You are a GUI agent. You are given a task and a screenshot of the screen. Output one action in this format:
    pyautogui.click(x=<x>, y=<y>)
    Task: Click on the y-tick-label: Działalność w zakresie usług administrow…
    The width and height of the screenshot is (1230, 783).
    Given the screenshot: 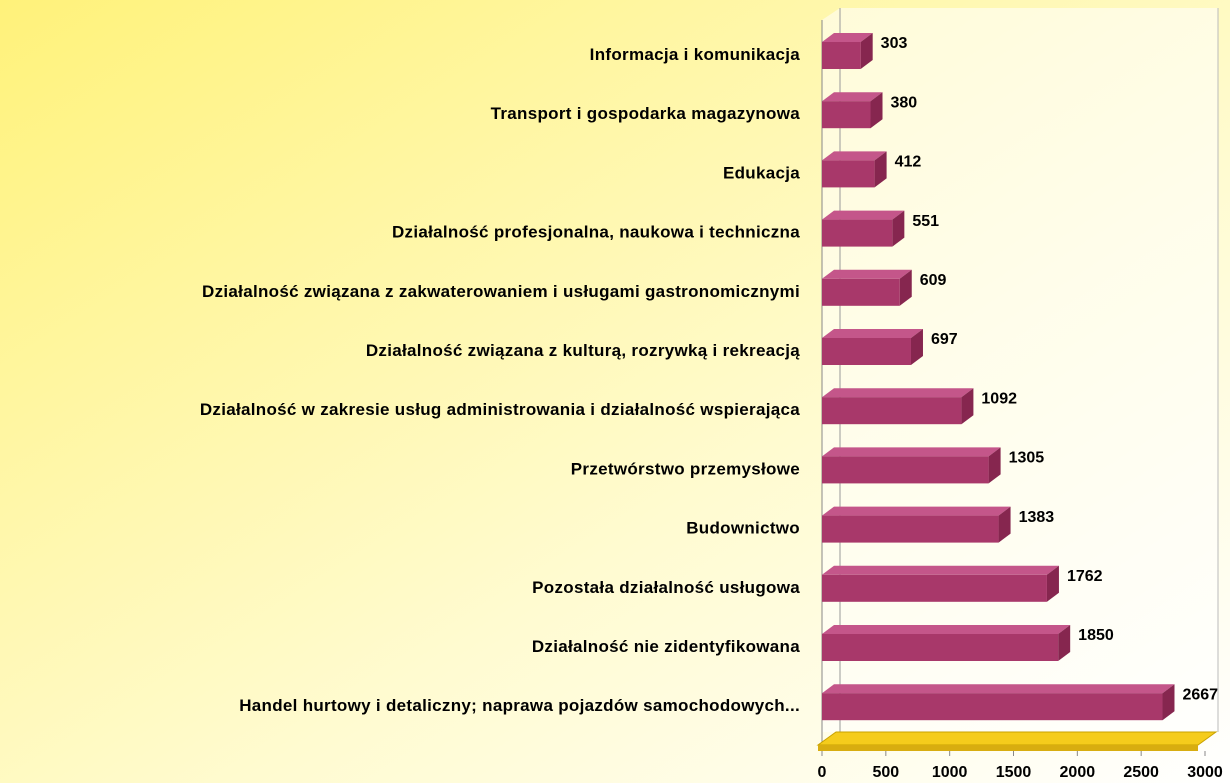 What is the action you would take?
    pyautogui.click(x=500, y=409)
    